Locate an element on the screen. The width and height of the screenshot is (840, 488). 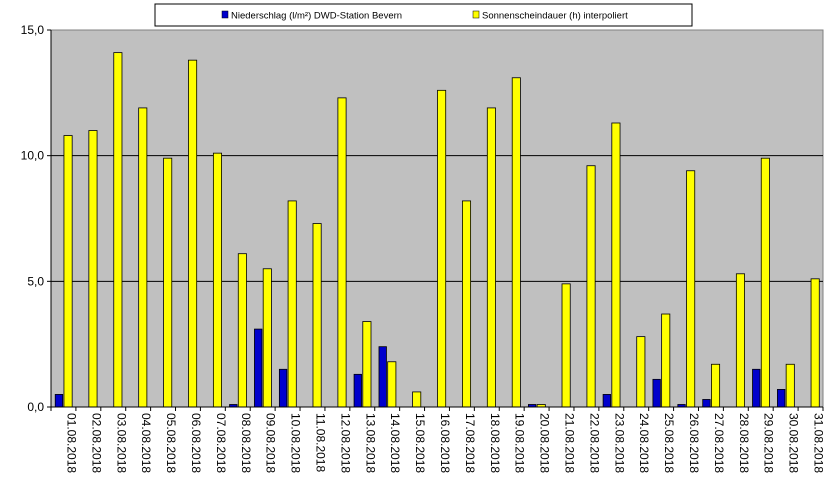
y-tick-label: 0,0 is located at coordinates (35, 407).